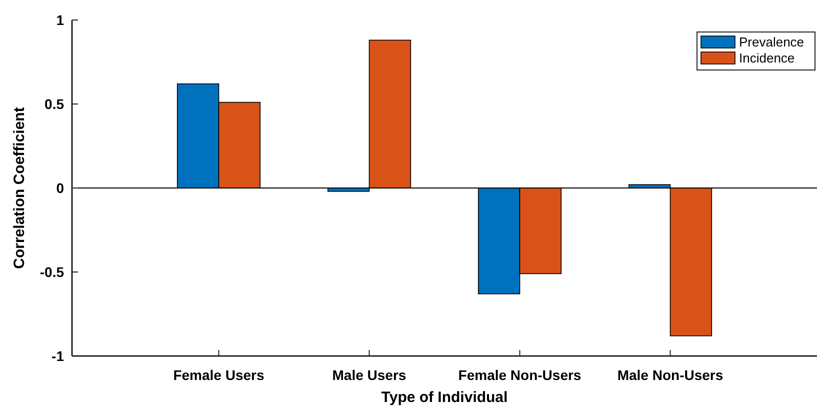 Image resolution: width=821 pixels, height=410 pixels. What do you see at coordinates (60, 188) in the screenshot?
I see `y-tick-label: 0` at bounding box center [60, 188].